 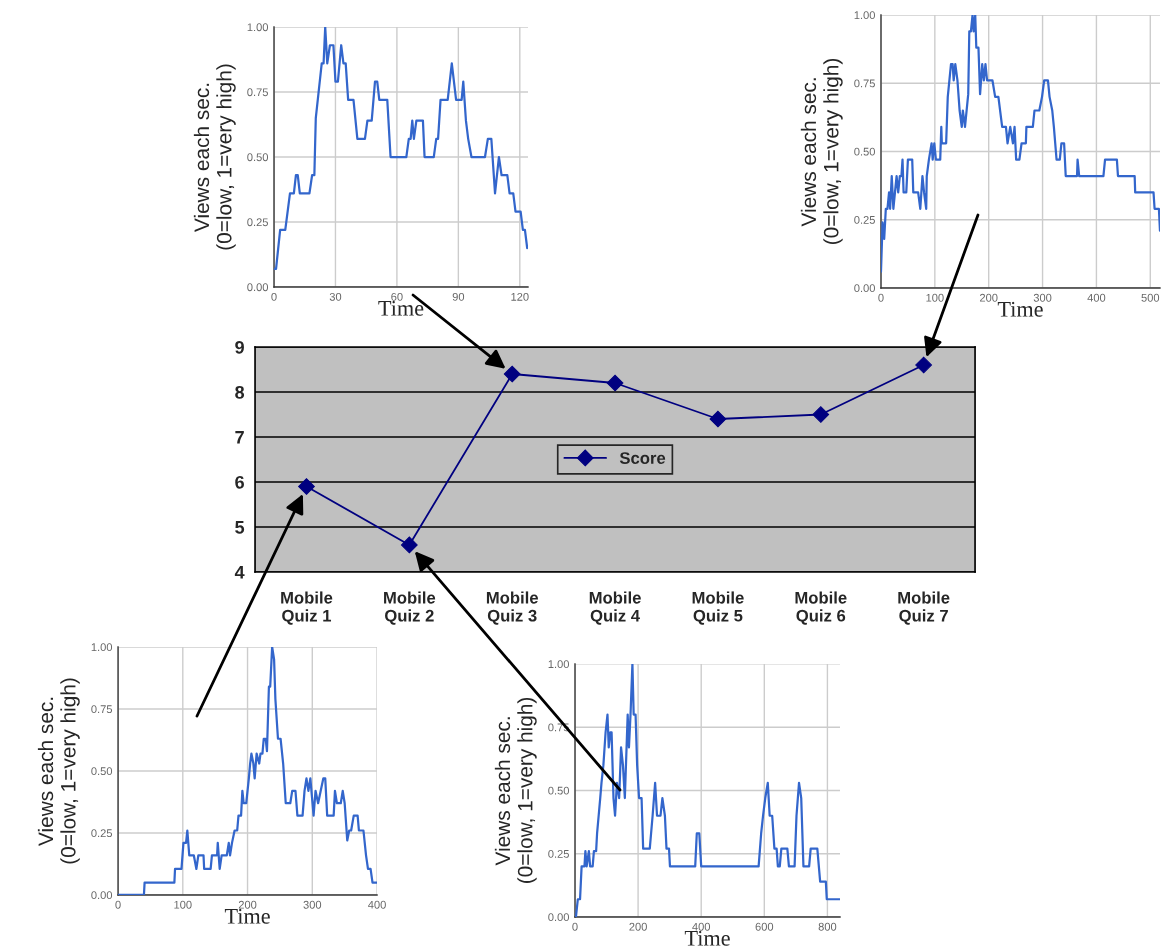 I want to click on y-tick-label: 5, so click(x=240, y=527).